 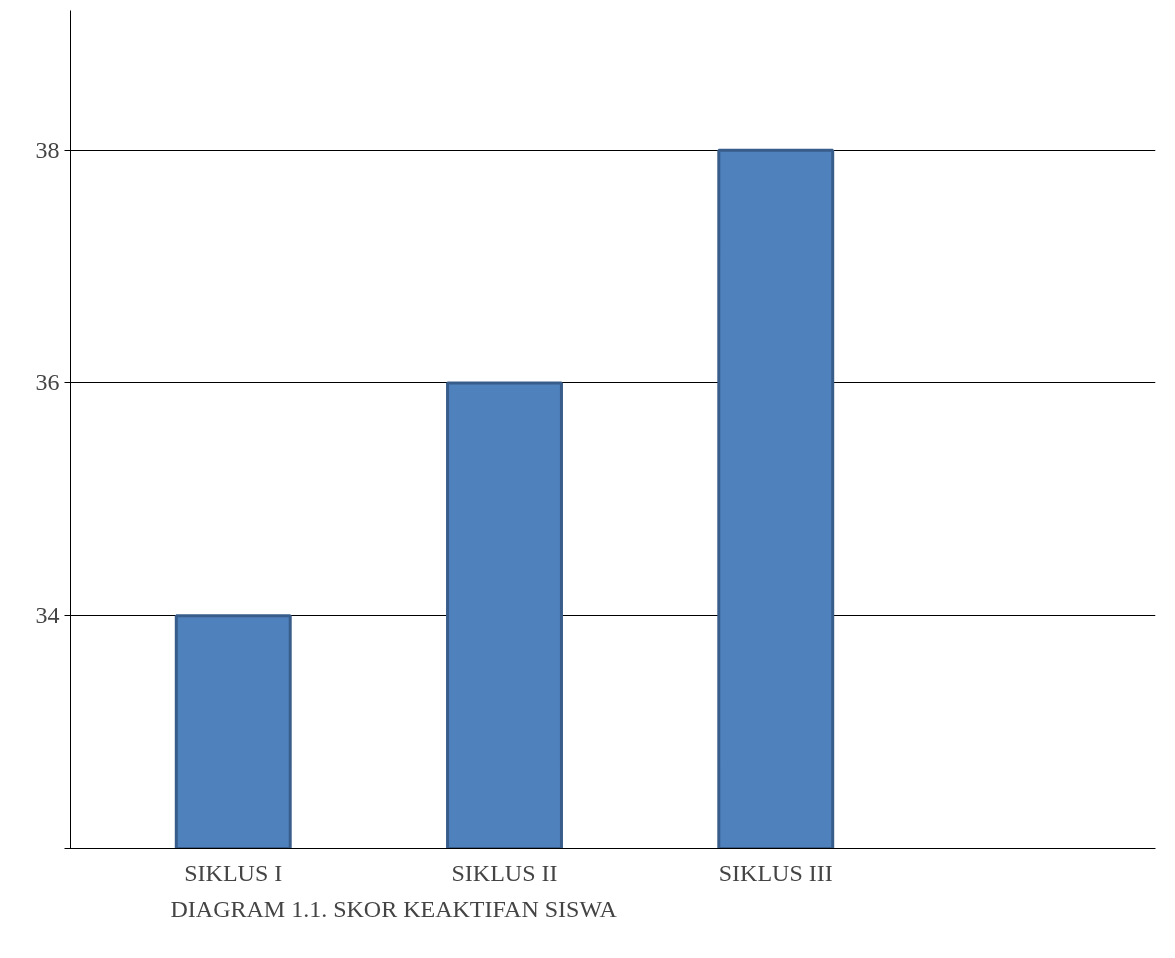 I want to click on x-tick-label: SIKLUS III, so click(x=775, y=872).